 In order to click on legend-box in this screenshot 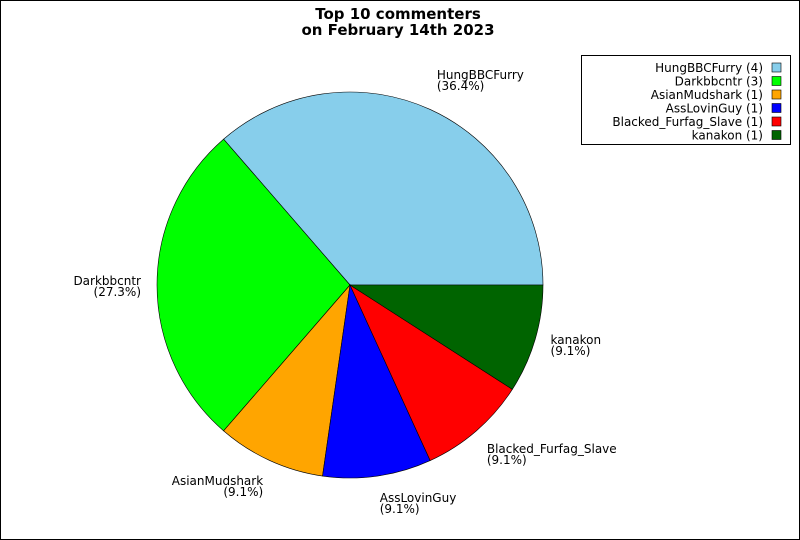, I will do `click(686, 100)`.